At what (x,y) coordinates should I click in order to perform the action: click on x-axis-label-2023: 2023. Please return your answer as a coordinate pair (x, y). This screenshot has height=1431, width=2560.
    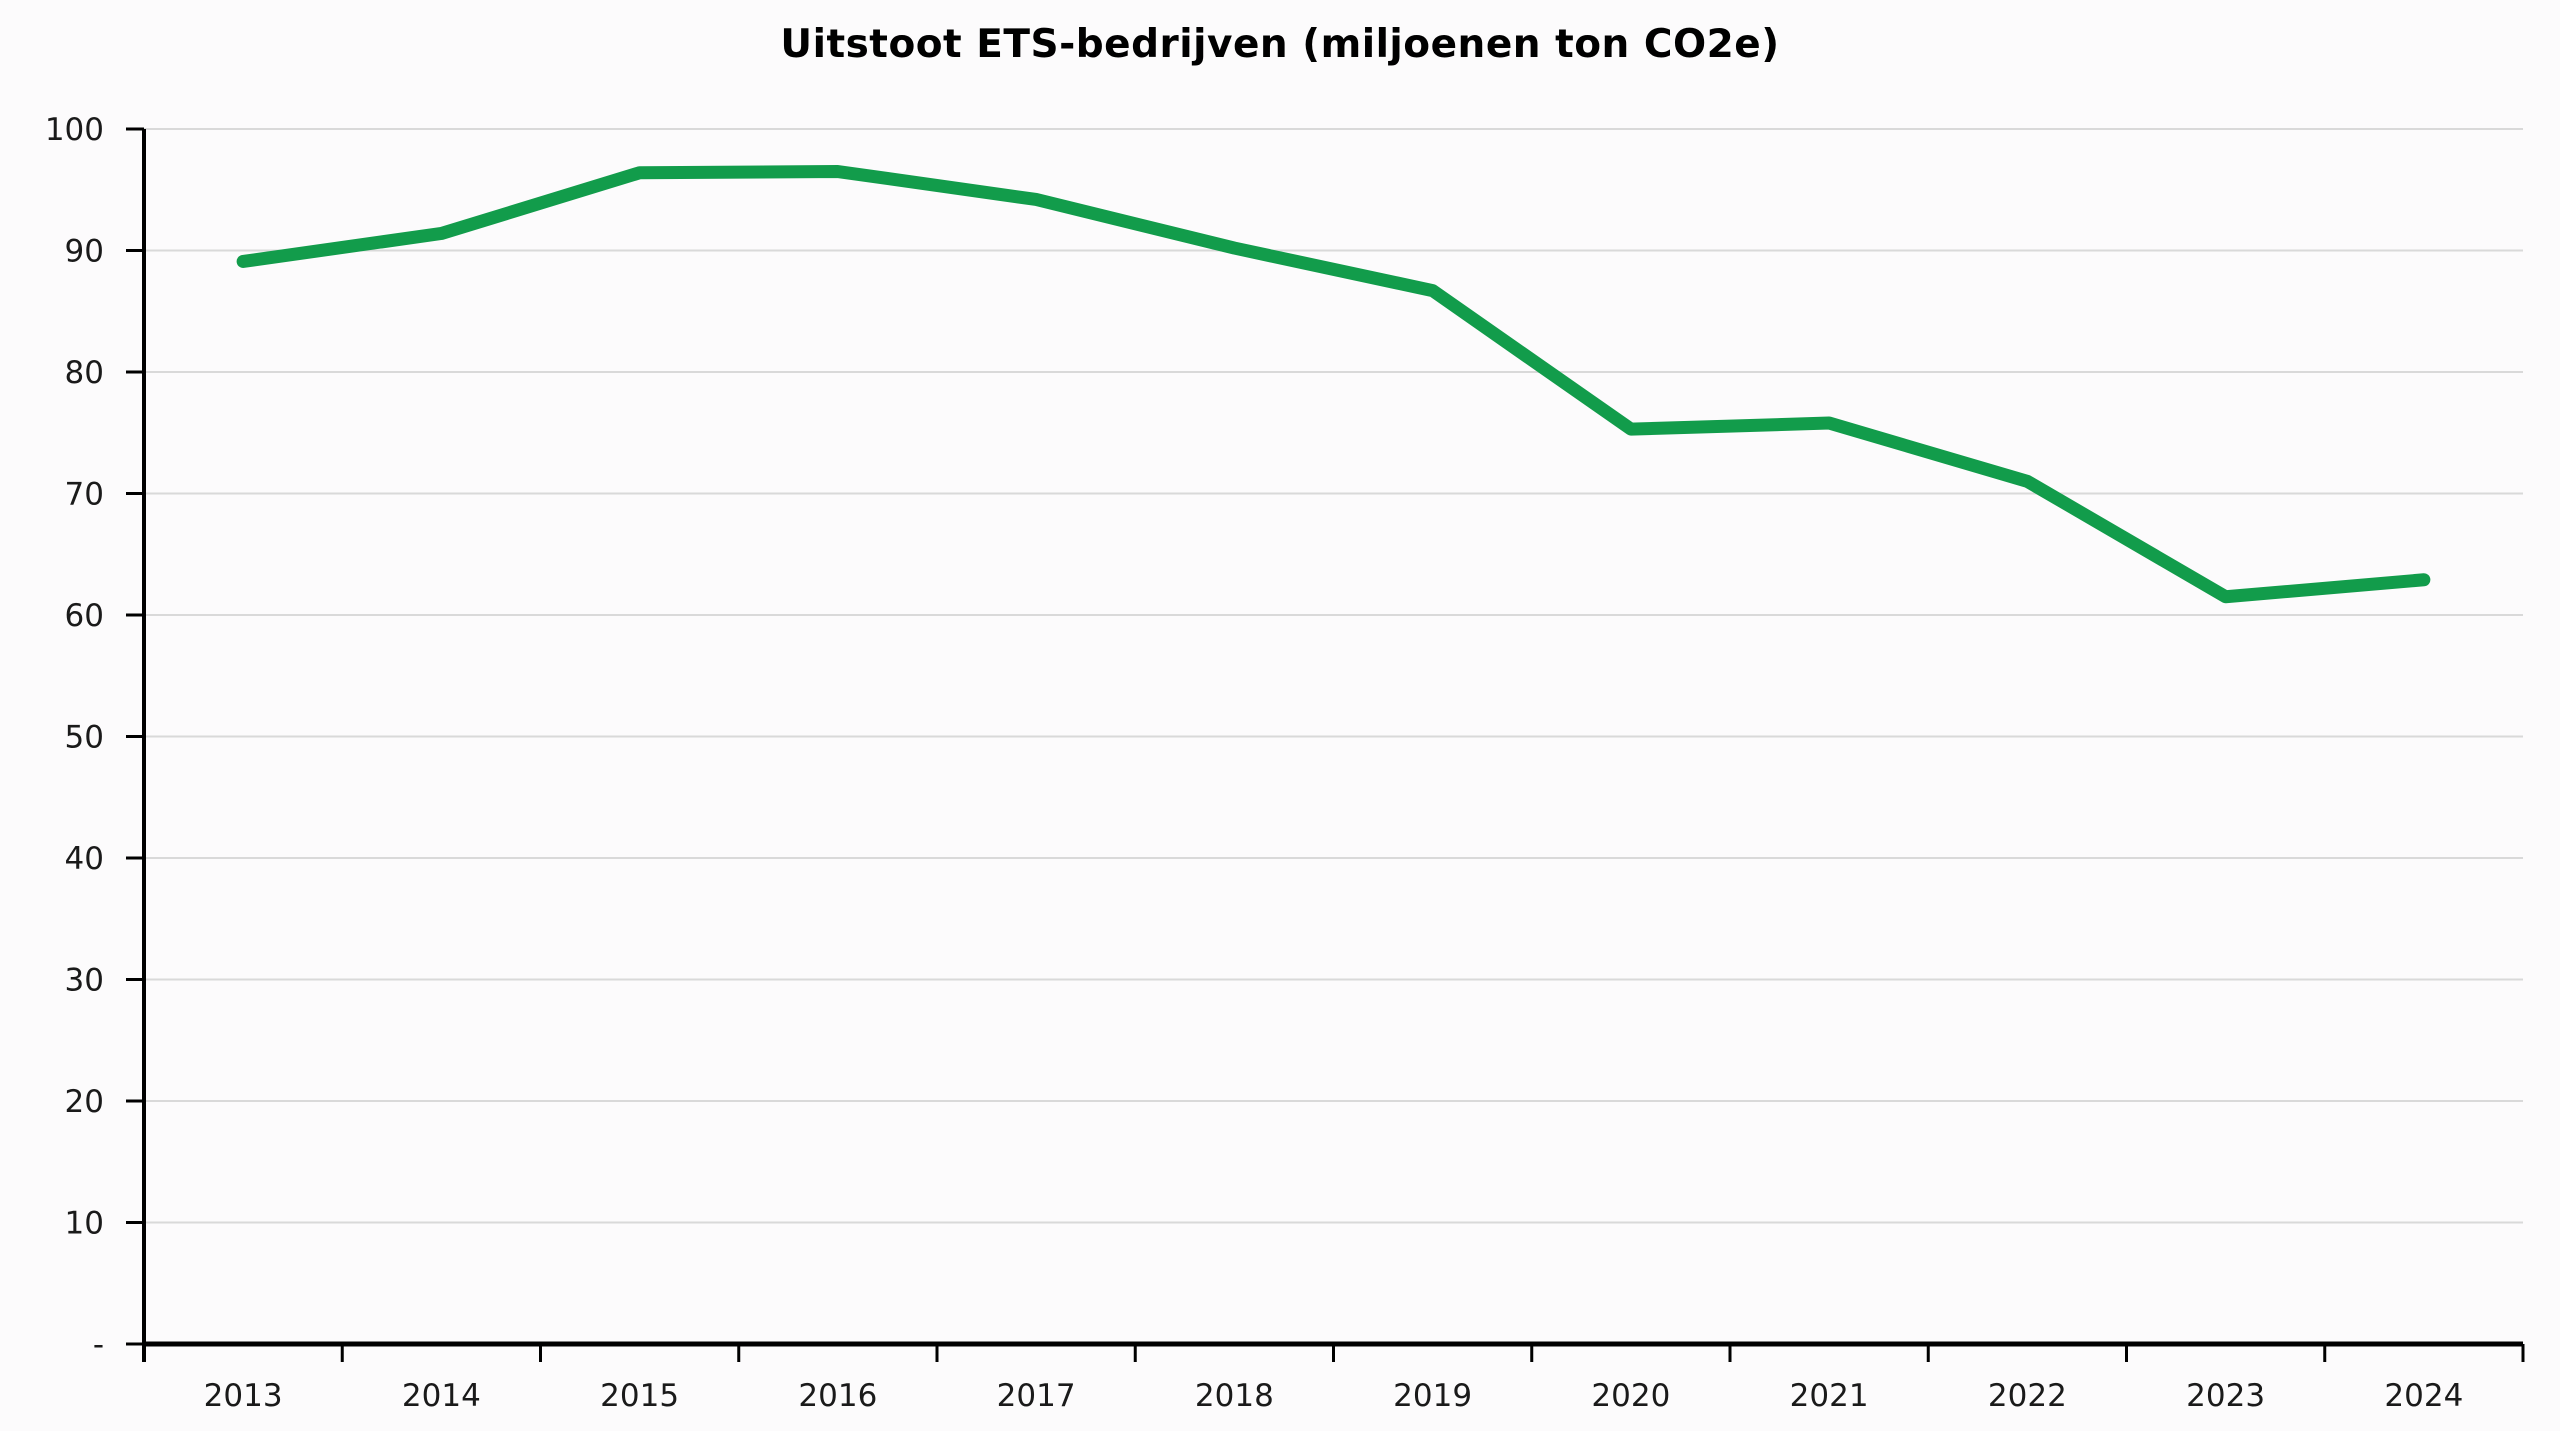
    Looking at the image, I should click on (2225, 1396).